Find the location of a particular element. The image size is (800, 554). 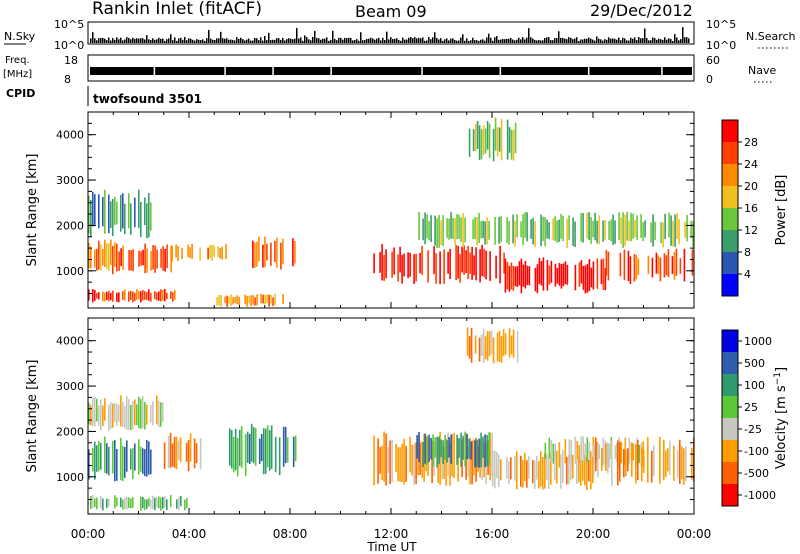

date-title: 29/Dec/2012 is located at coordinates (641, 10).